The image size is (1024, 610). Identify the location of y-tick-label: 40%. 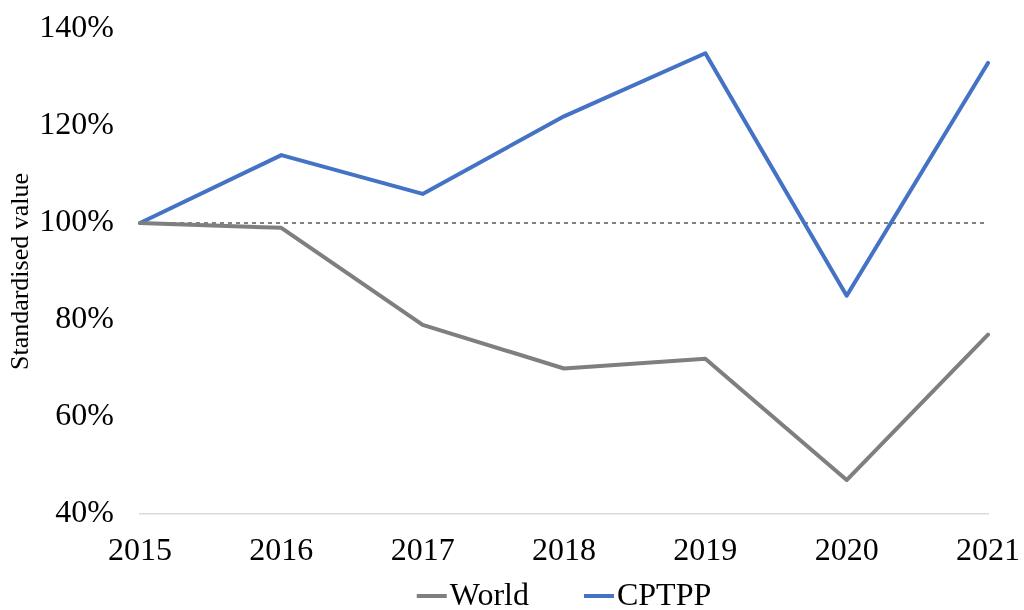
(84, 511).